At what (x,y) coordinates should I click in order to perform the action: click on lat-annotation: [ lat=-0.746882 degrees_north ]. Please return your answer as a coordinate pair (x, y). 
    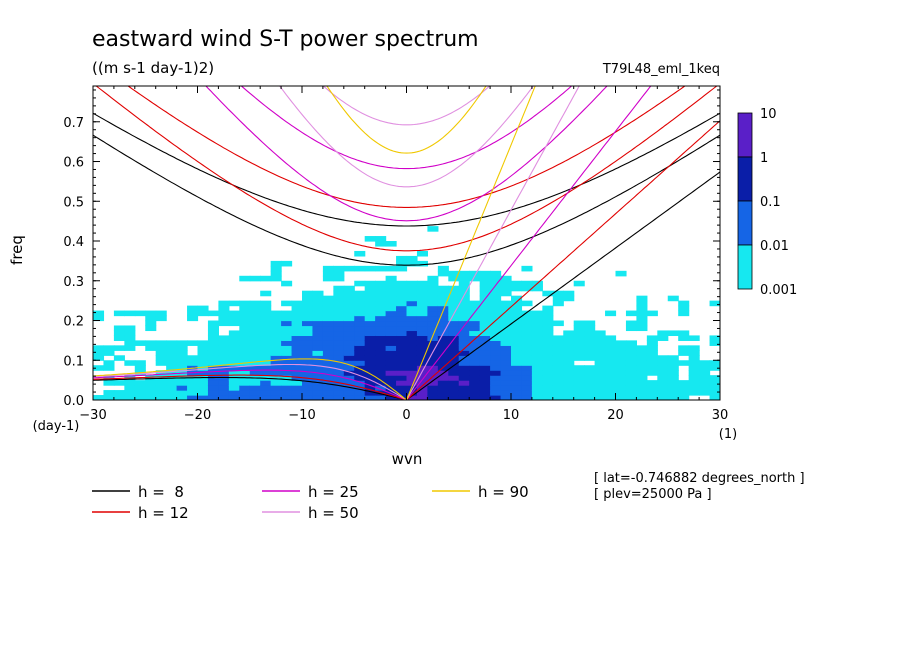
    Looking at the image, I should click on (699, 478).